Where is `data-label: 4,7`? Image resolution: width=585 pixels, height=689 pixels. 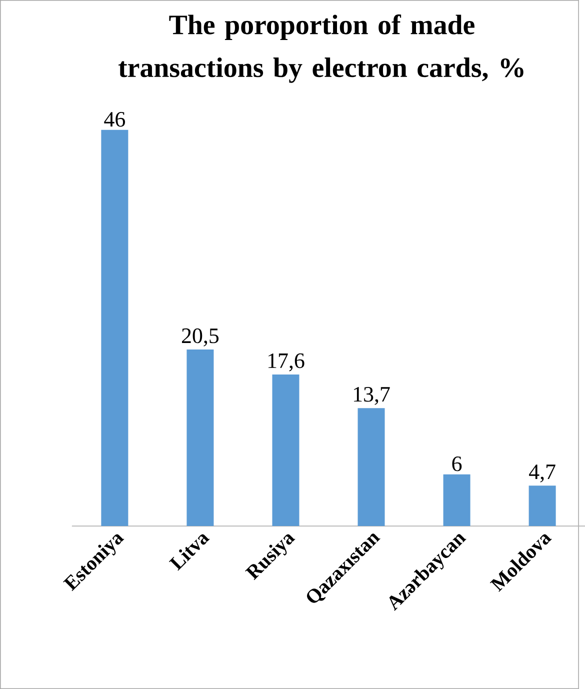 data-label: 4,7 is located at coordinates (542, 473).